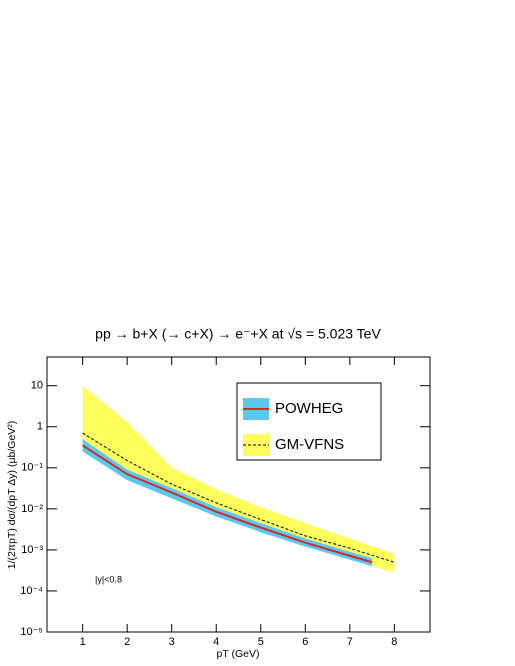 Image resolution: width=515 pixels, height=666 pixels. What do you see at coordinates (350, 642) in the screenshot?
I see `x-tick-label: 7` at bounding box center [350, 642].